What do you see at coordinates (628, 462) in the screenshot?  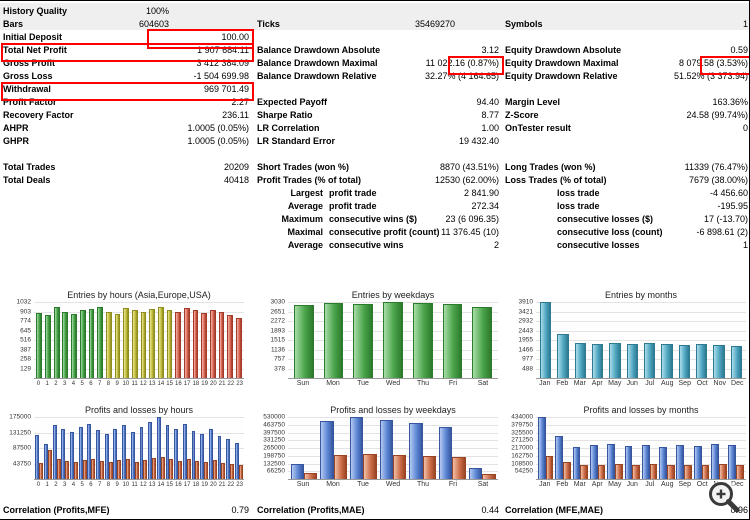 I see `bar-profits-Jun` at bounding box center [628, 462].